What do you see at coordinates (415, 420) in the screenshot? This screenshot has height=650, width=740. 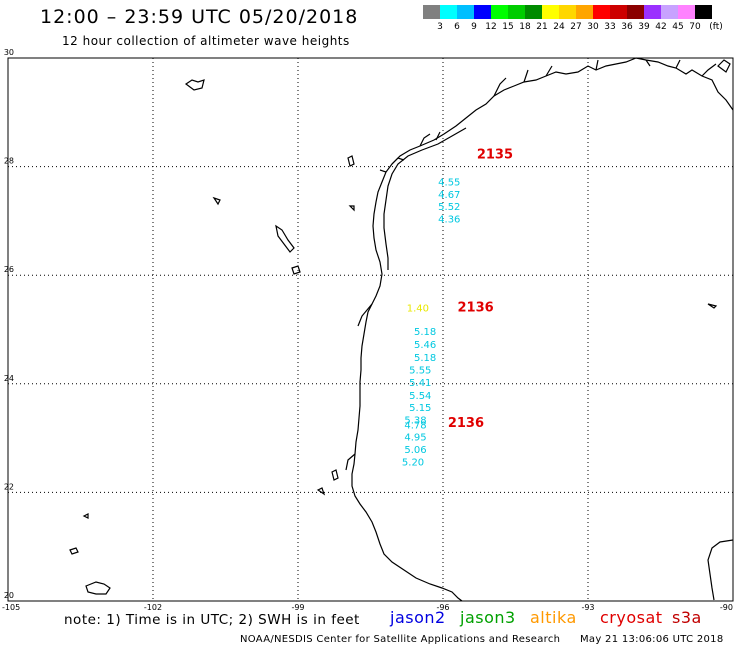 I see `wave-height-label: 5.38` at bounding box center [415, 420].